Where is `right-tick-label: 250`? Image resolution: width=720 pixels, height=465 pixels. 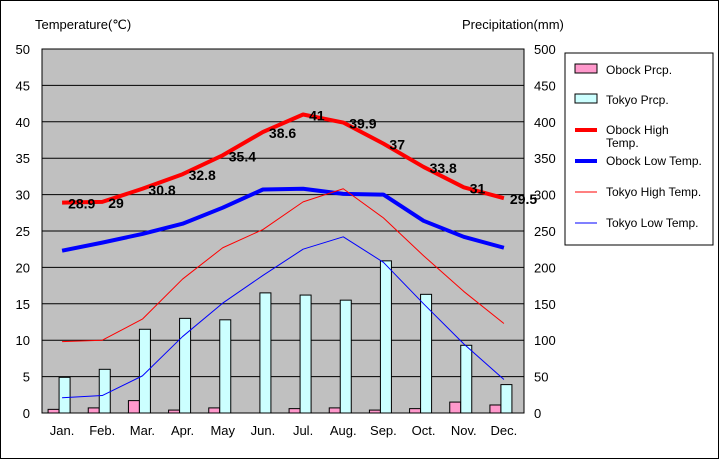 right-tick-label: 250 is located at coordinates (545, 231).